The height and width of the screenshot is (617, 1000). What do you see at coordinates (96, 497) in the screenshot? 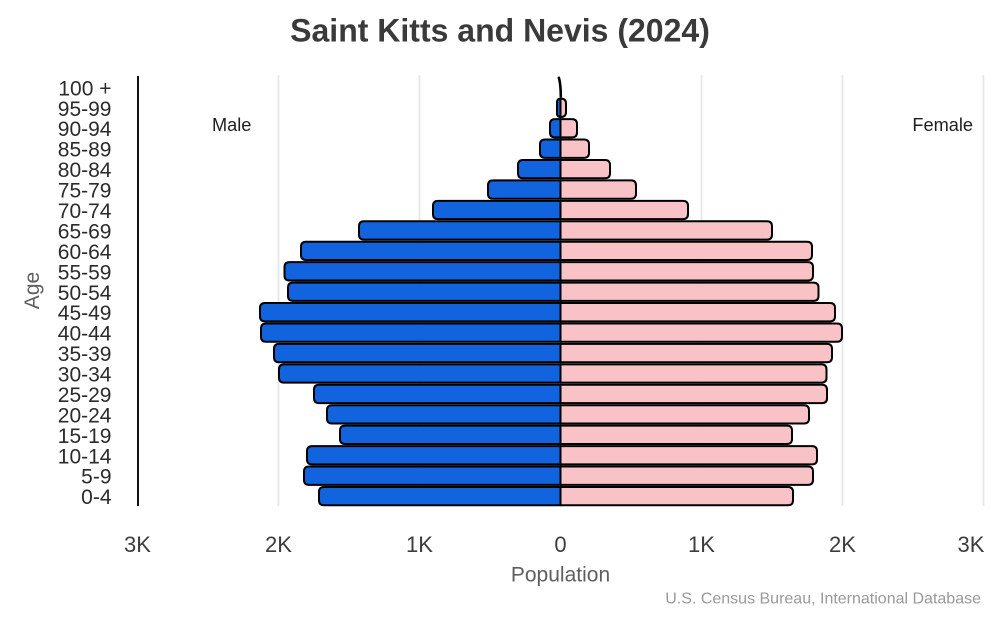
I see `svg-text: 0-4` at bounding box center [96, 497].